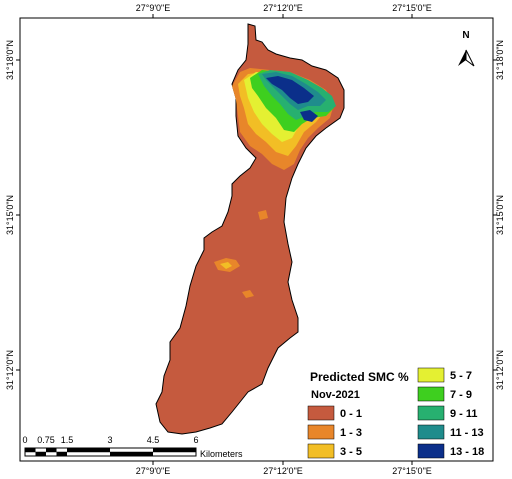  What do you see at coordinates (500, 370) in the screenshot?
I see `right-lat-label-3: 31°12'0"N` at bounding box center [500, 370].